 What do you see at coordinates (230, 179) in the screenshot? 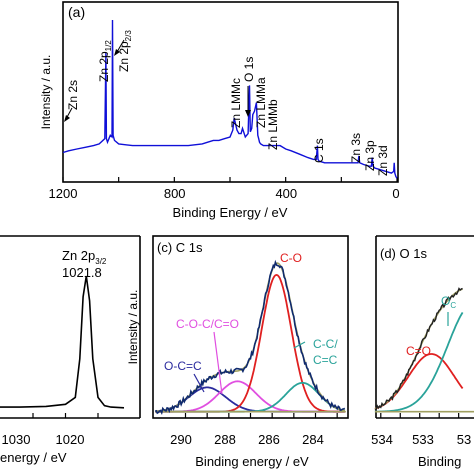
I see `panel-a-x-ticks` at bounding box center [230, 179].